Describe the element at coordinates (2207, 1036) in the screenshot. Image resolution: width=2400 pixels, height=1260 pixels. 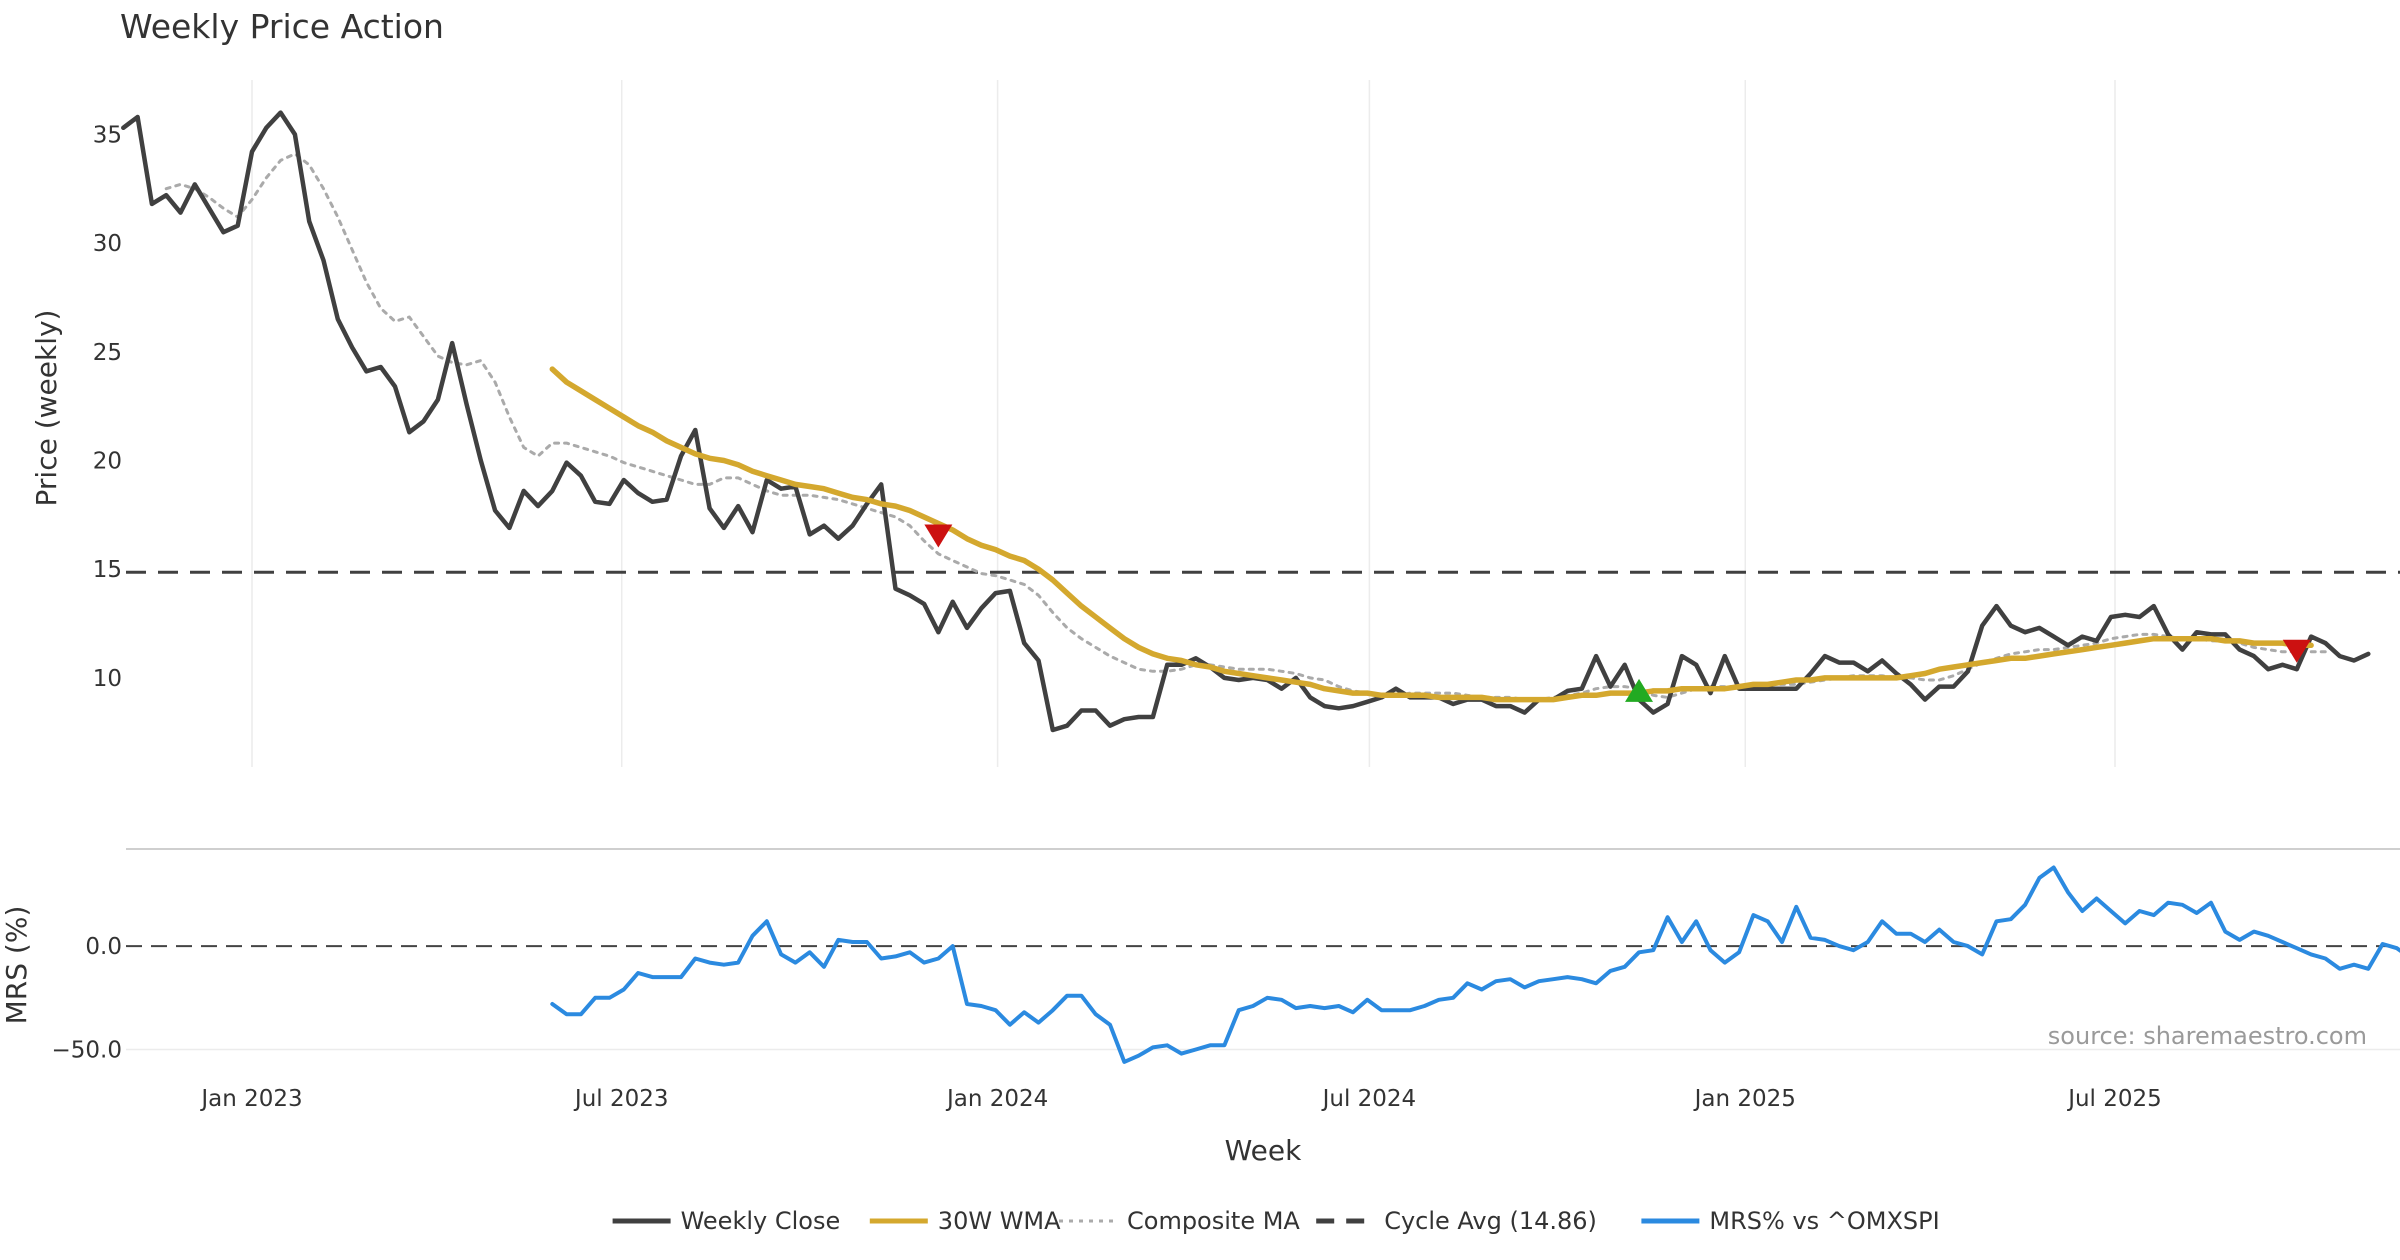
I see `source-label: source: sharemaestro.com` at that location.